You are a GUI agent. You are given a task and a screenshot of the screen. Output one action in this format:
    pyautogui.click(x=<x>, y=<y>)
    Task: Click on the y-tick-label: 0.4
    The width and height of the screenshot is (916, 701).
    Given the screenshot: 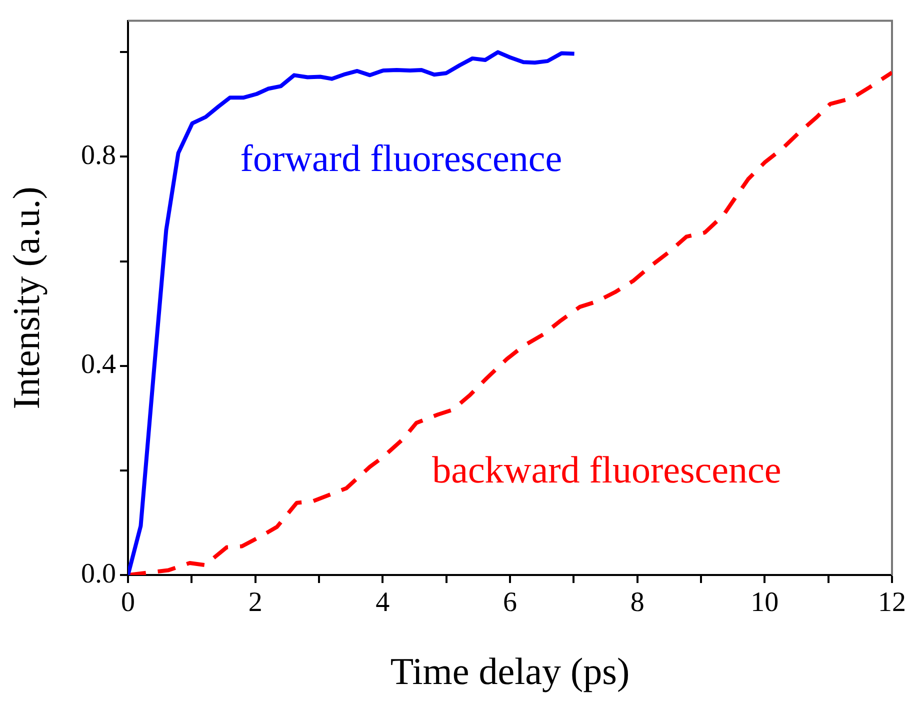 What is the action you would take?
    pyautogui.click(x=98, y=364)
    